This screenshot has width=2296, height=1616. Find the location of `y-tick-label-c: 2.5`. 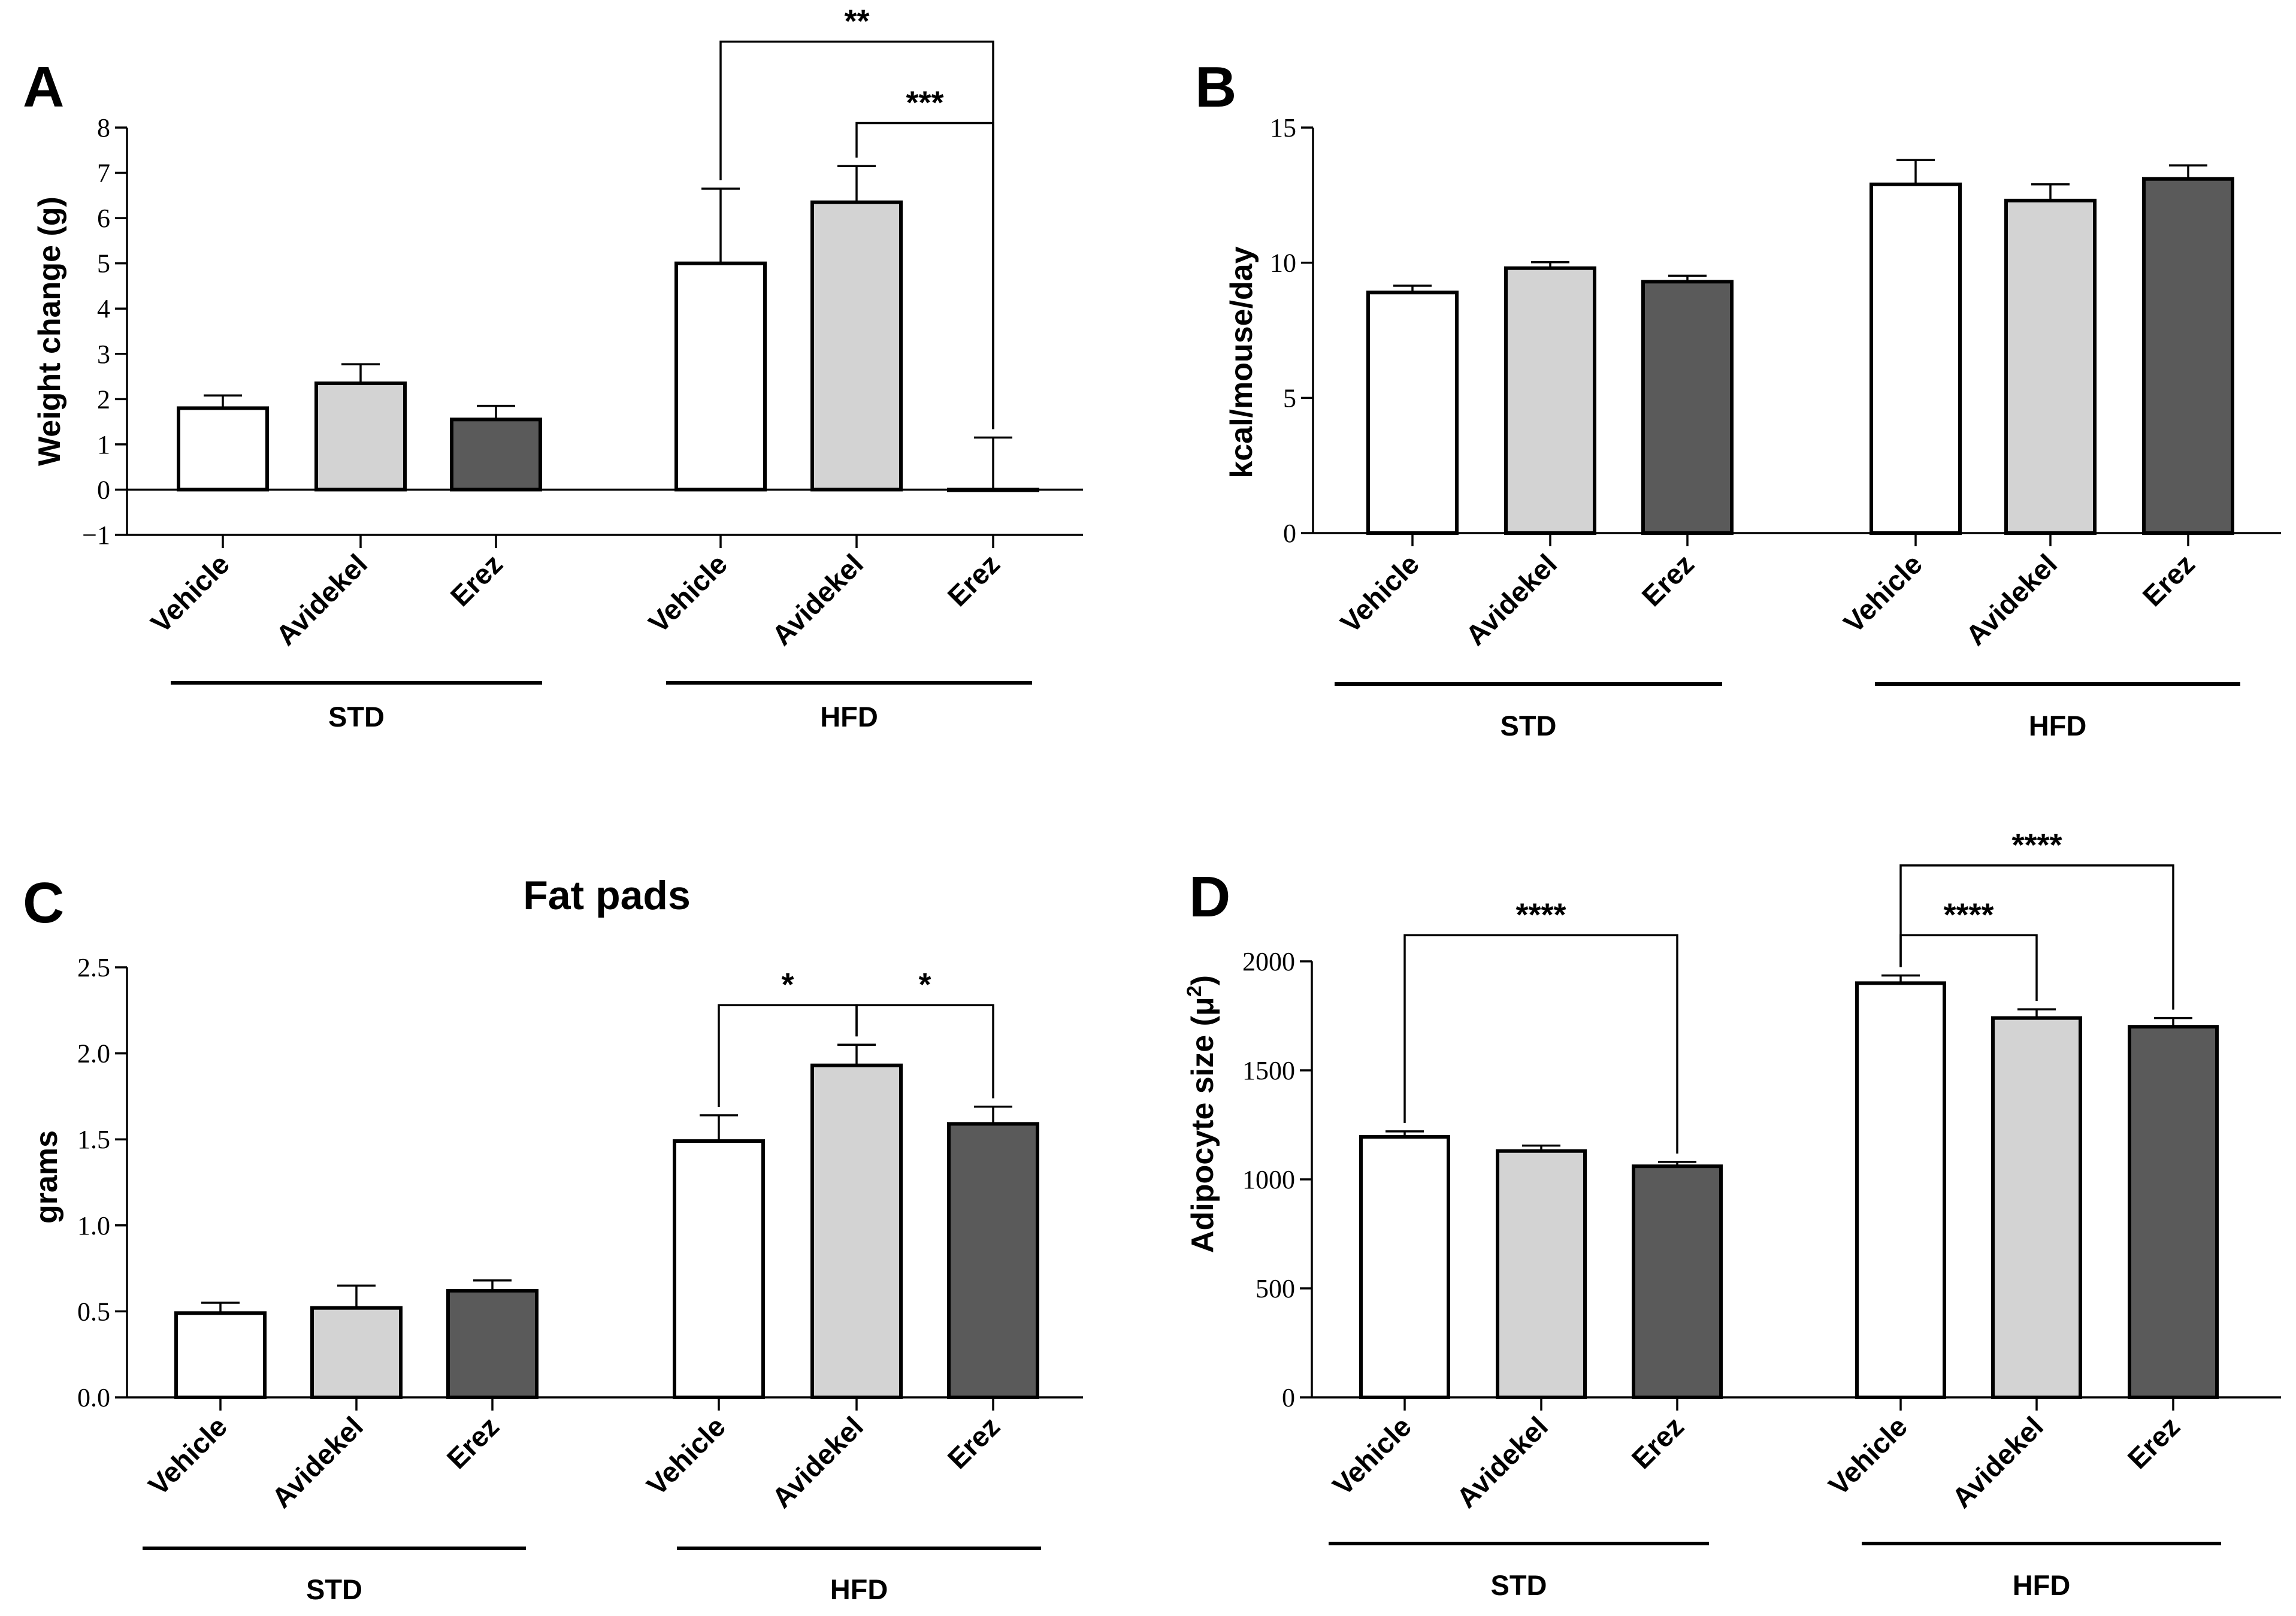

y-tick-label-c: 2.5 is located at coordinates (93, 967).